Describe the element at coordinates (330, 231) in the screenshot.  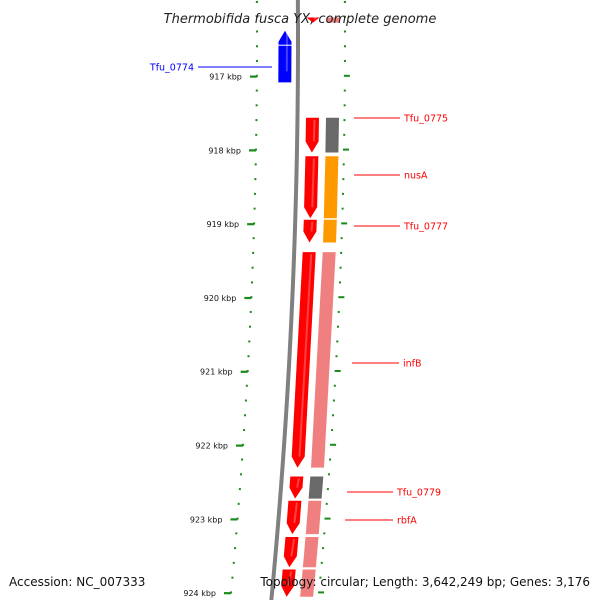
I see `gene-tfu_0777-cog-block` at that location.